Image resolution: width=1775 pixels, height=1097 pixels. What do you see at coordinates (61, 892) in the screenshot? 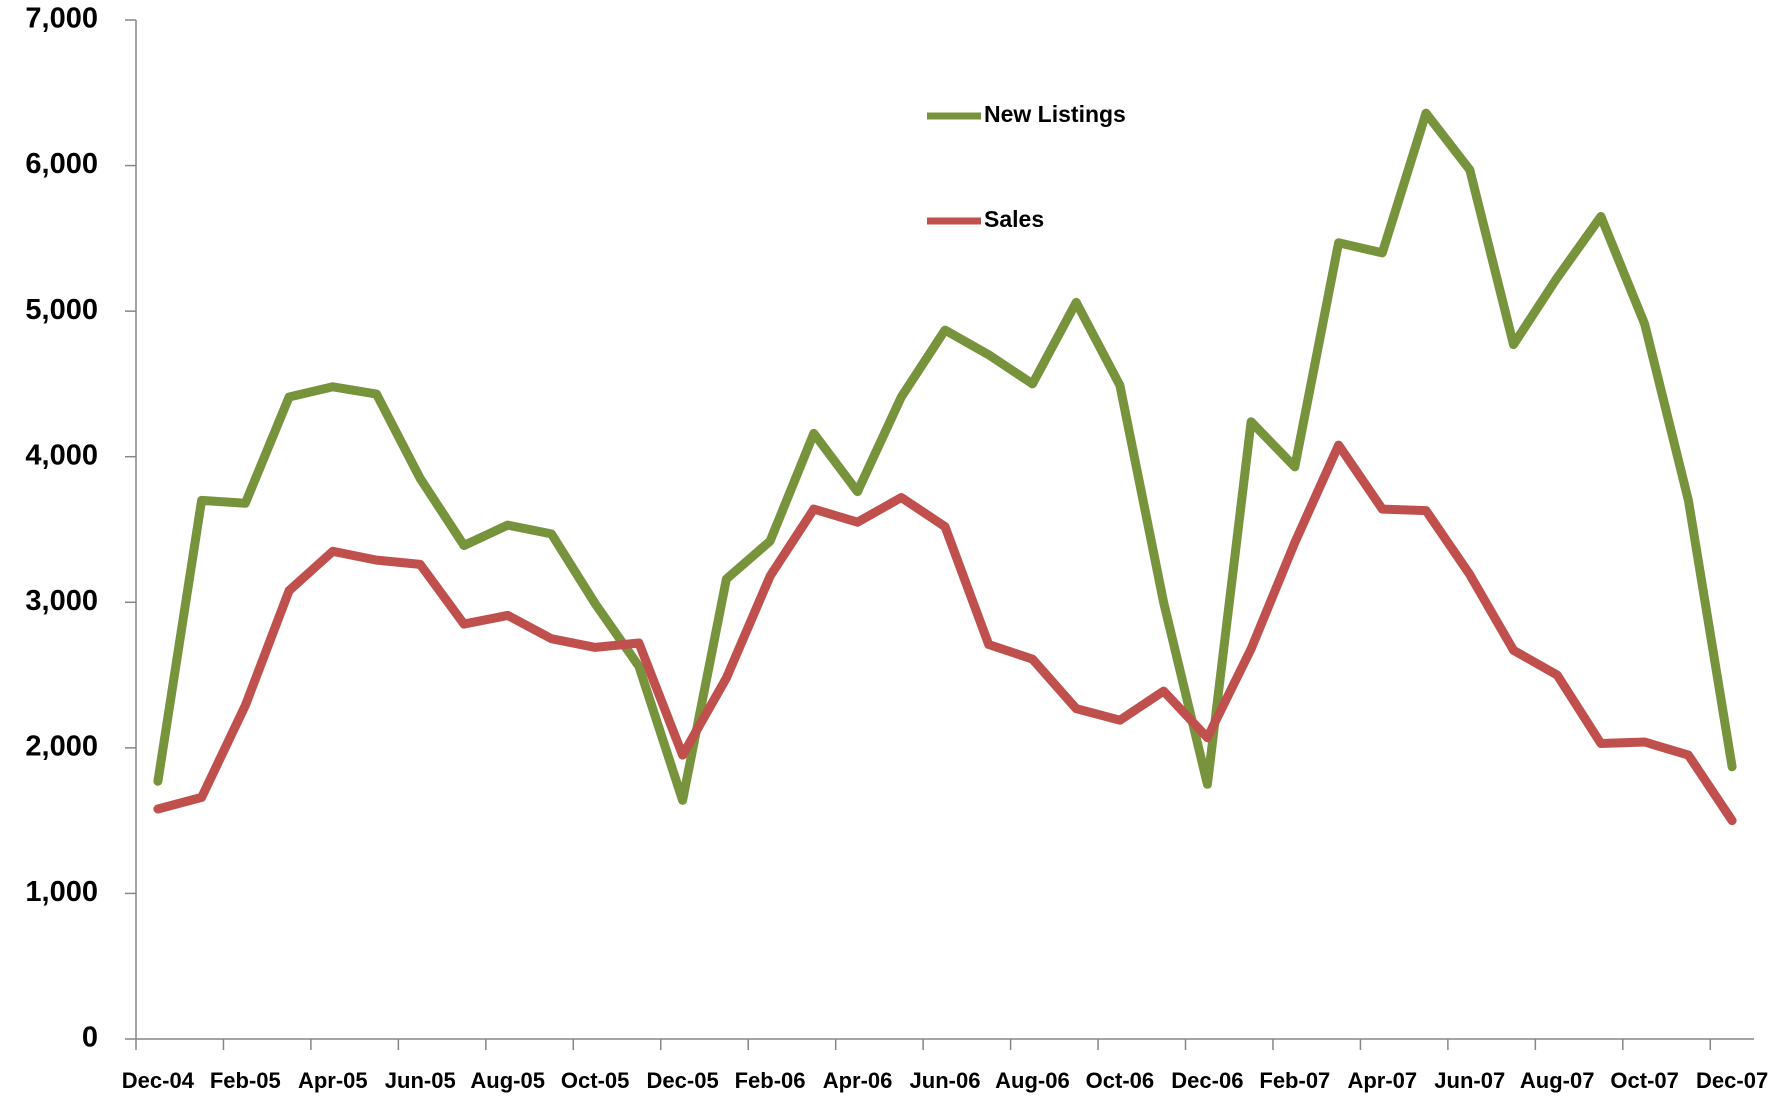
I see `y-tick-label: 1,000` at bounding box center [61, 892].